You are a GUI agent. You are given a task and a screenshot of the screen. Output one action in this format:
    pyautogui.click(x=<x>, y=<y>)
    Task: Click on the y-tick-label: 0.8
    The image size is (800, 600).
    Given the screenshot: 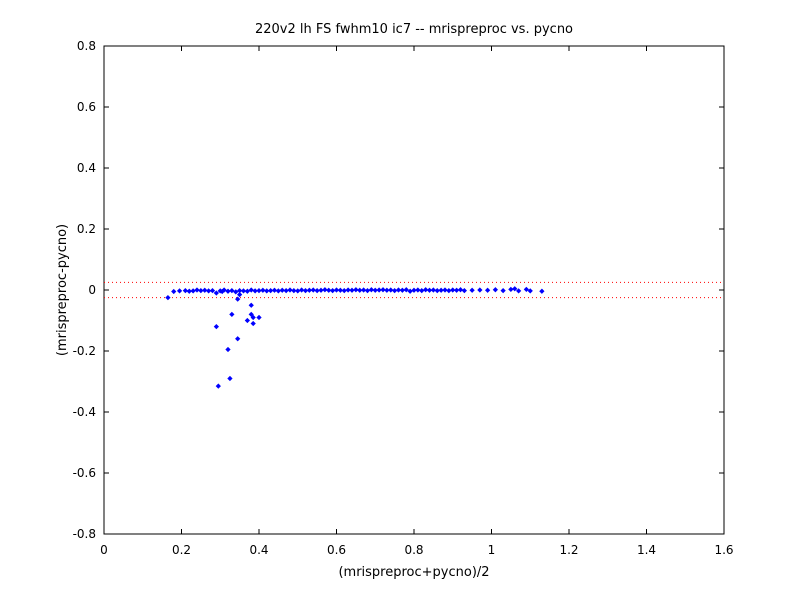 What is the action you would take?
    pyautogui.click(x=86, y=46)
    